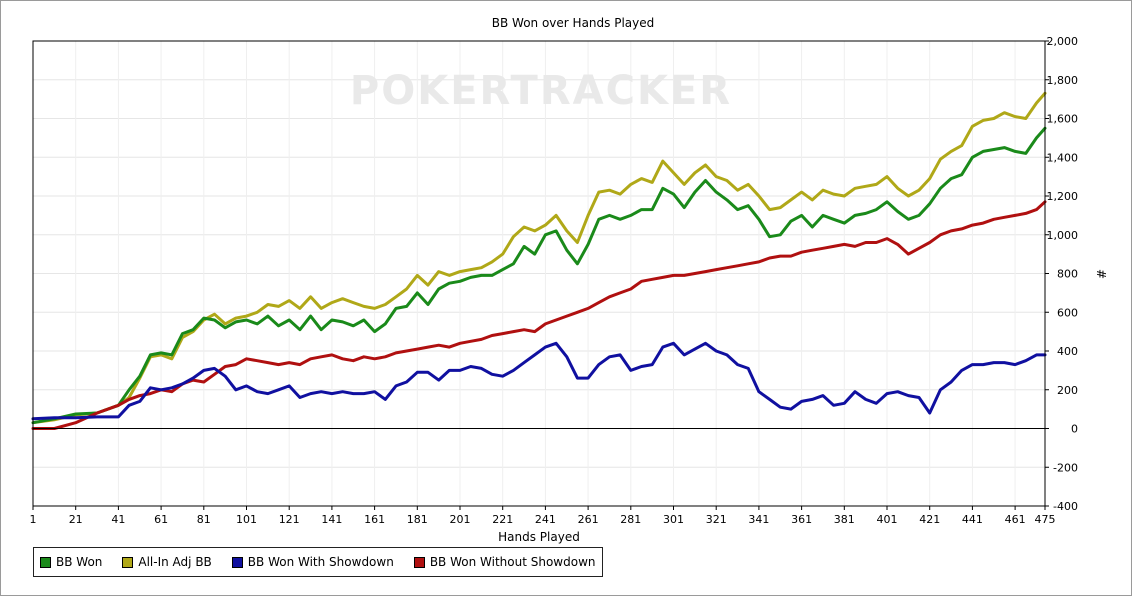 The height and width of the screenshot is (599, 1132). What do you see at coordinates (175, 562) in the screenshot?
I see `legend-label: All-In Adj BB` at bounding box center [175, 562].